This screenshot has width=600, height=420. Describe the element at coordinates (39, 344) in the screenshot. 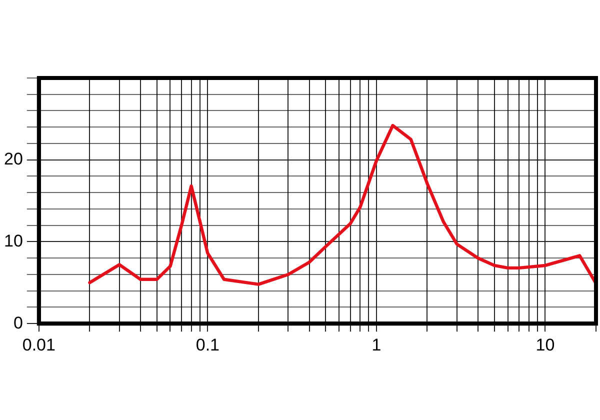

I see `x-tick-label: 0.01` at that location.